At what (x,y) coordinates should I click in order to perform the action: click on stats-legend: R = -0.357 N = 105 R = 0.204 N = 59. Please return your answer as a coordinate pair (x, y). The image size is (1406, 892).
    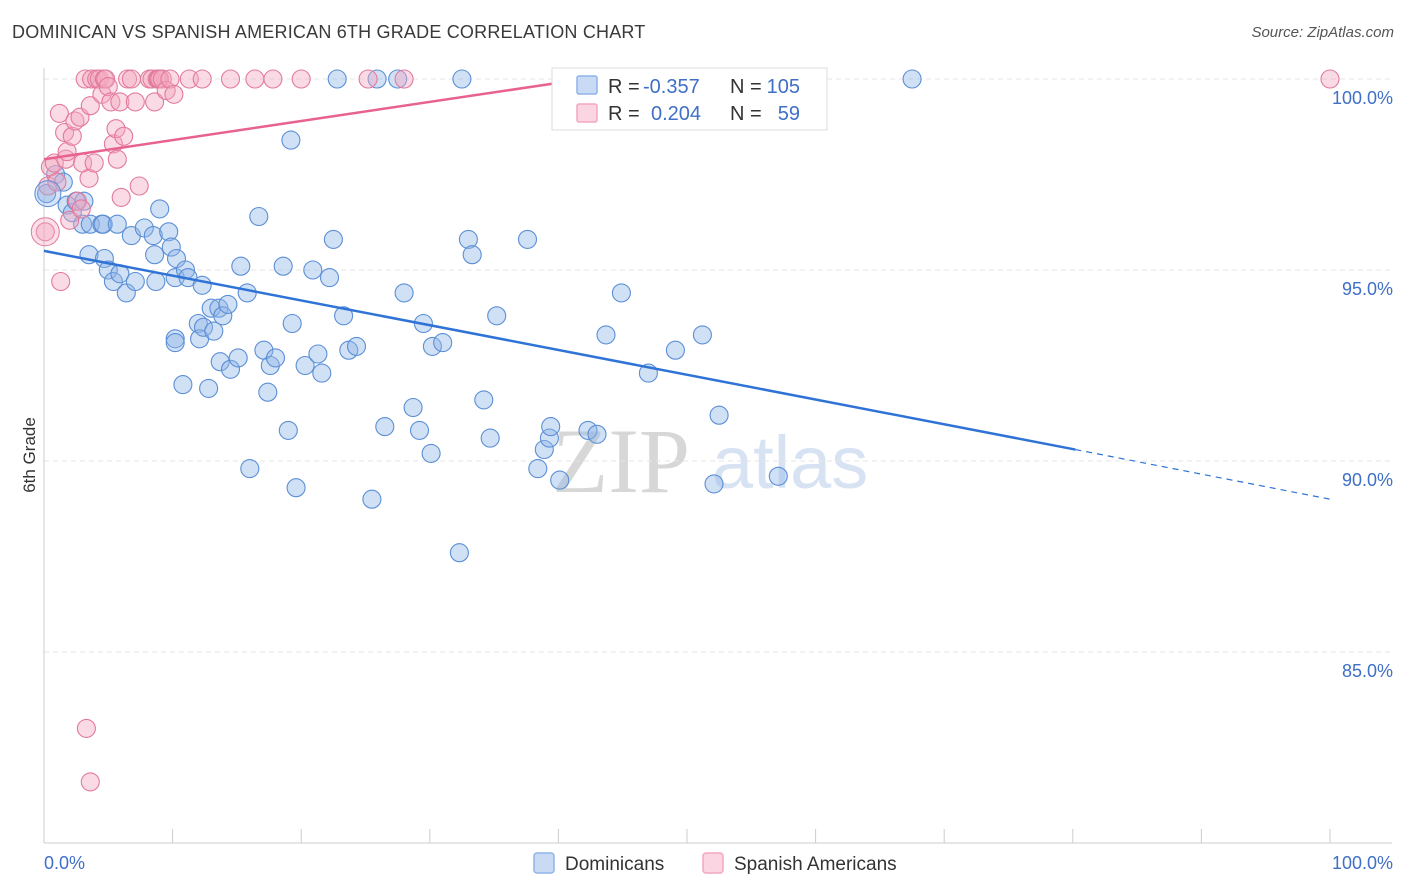
    Looking at the image, I should click on (689, 99).